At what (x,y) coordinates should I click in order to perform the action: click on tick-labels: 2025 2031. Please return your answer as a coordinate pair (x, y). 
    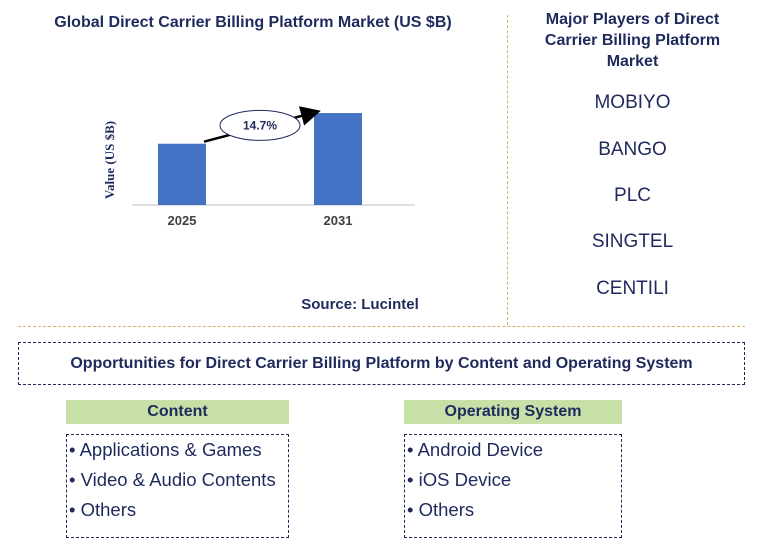
    Looking at the image, I should click on (260, 220).